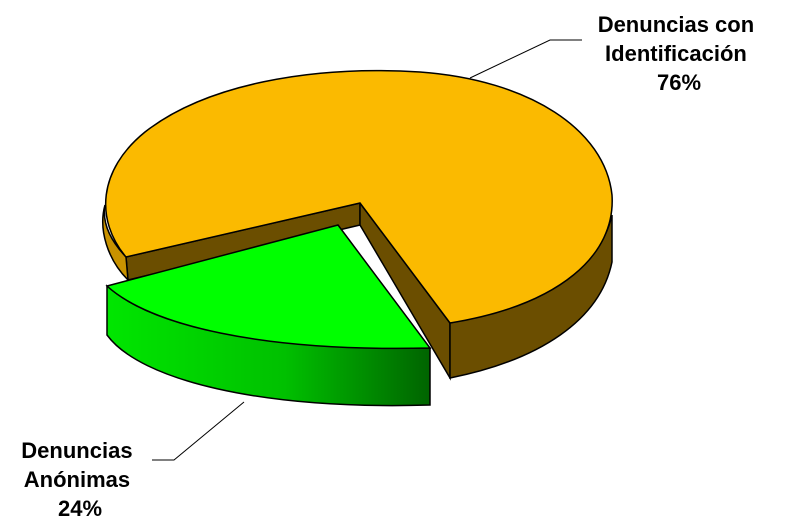 This screenshot has width=788, height=526. I want to click on label-anonimas-percent: 24%, so click(80, 508).